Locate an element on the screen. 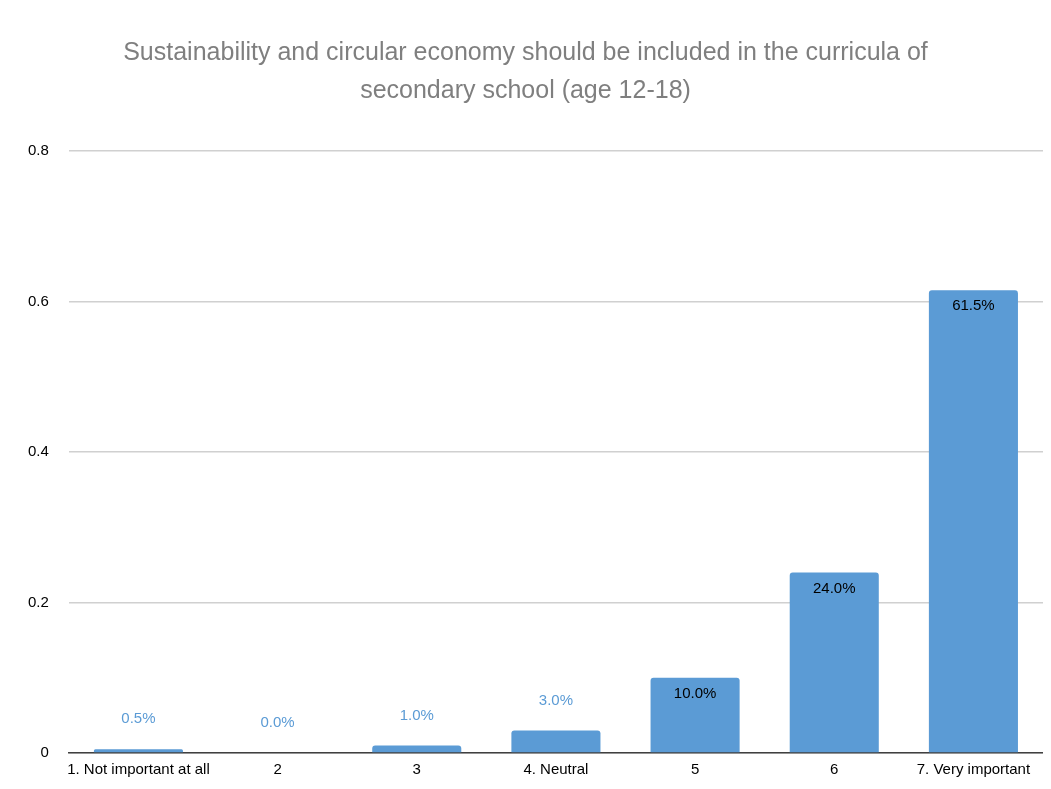 This screenshot has height=789, width=1051. chart-title: Sustainability and circular economy should be included in the curricula of secondary school (age 12-18) is located at coordinates (525, 70).